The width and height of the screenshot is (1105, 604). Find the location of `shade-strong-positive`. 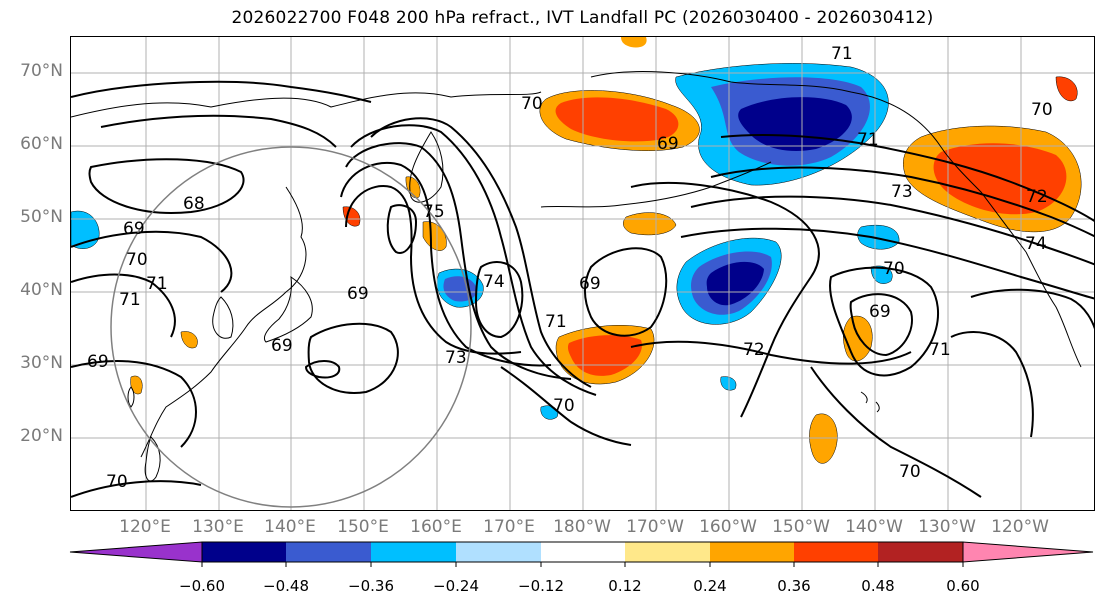

shade-strong-positive is located at coordinates (617, 119).